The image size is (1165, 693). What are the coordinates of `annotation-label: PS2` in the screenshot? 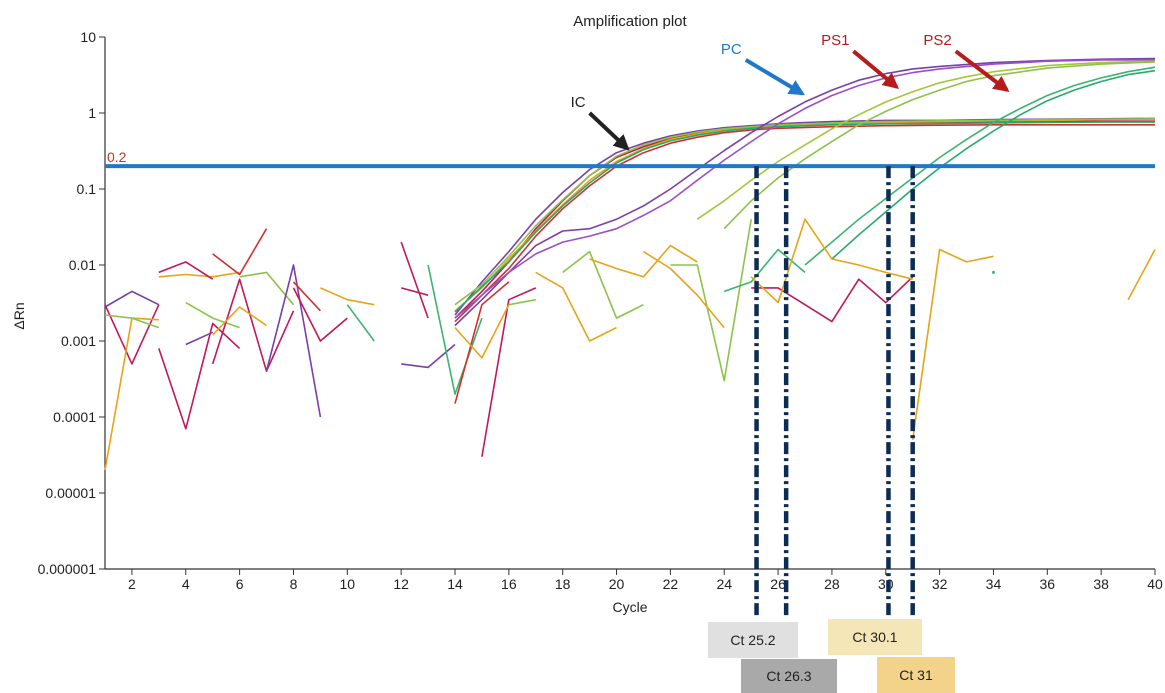 It's located at (937, 40).